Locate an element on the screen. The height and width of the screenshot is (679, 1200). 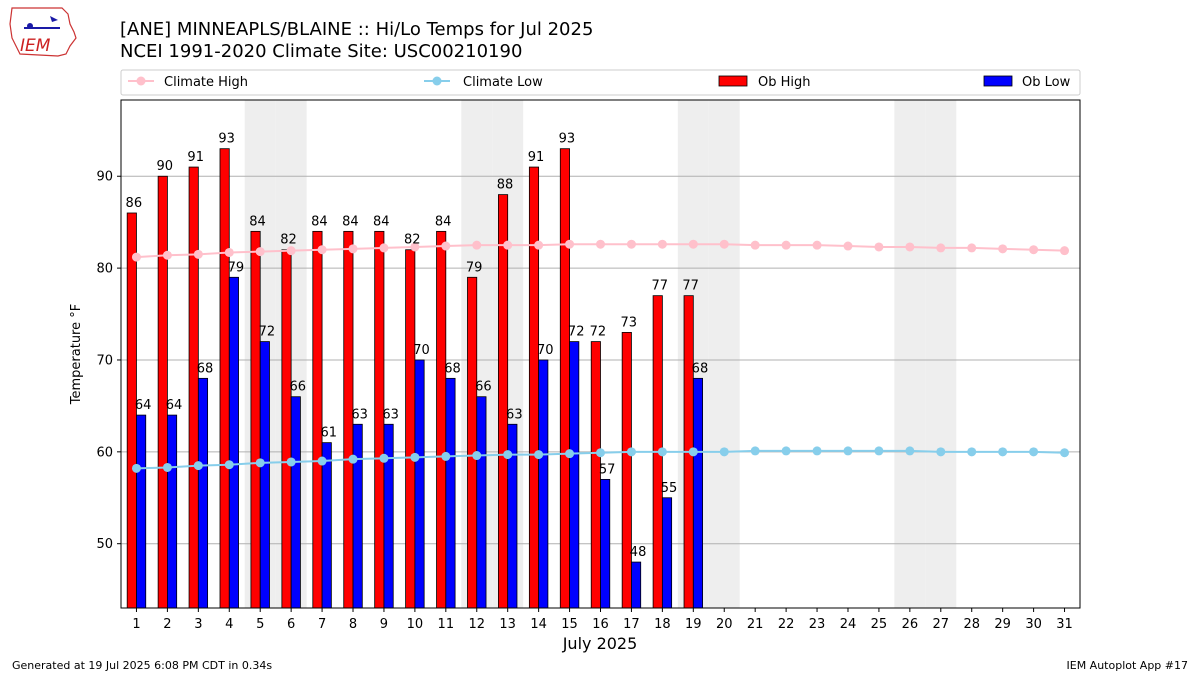
y-axis-label: Temperature °F is located at coordinates (76, 354).